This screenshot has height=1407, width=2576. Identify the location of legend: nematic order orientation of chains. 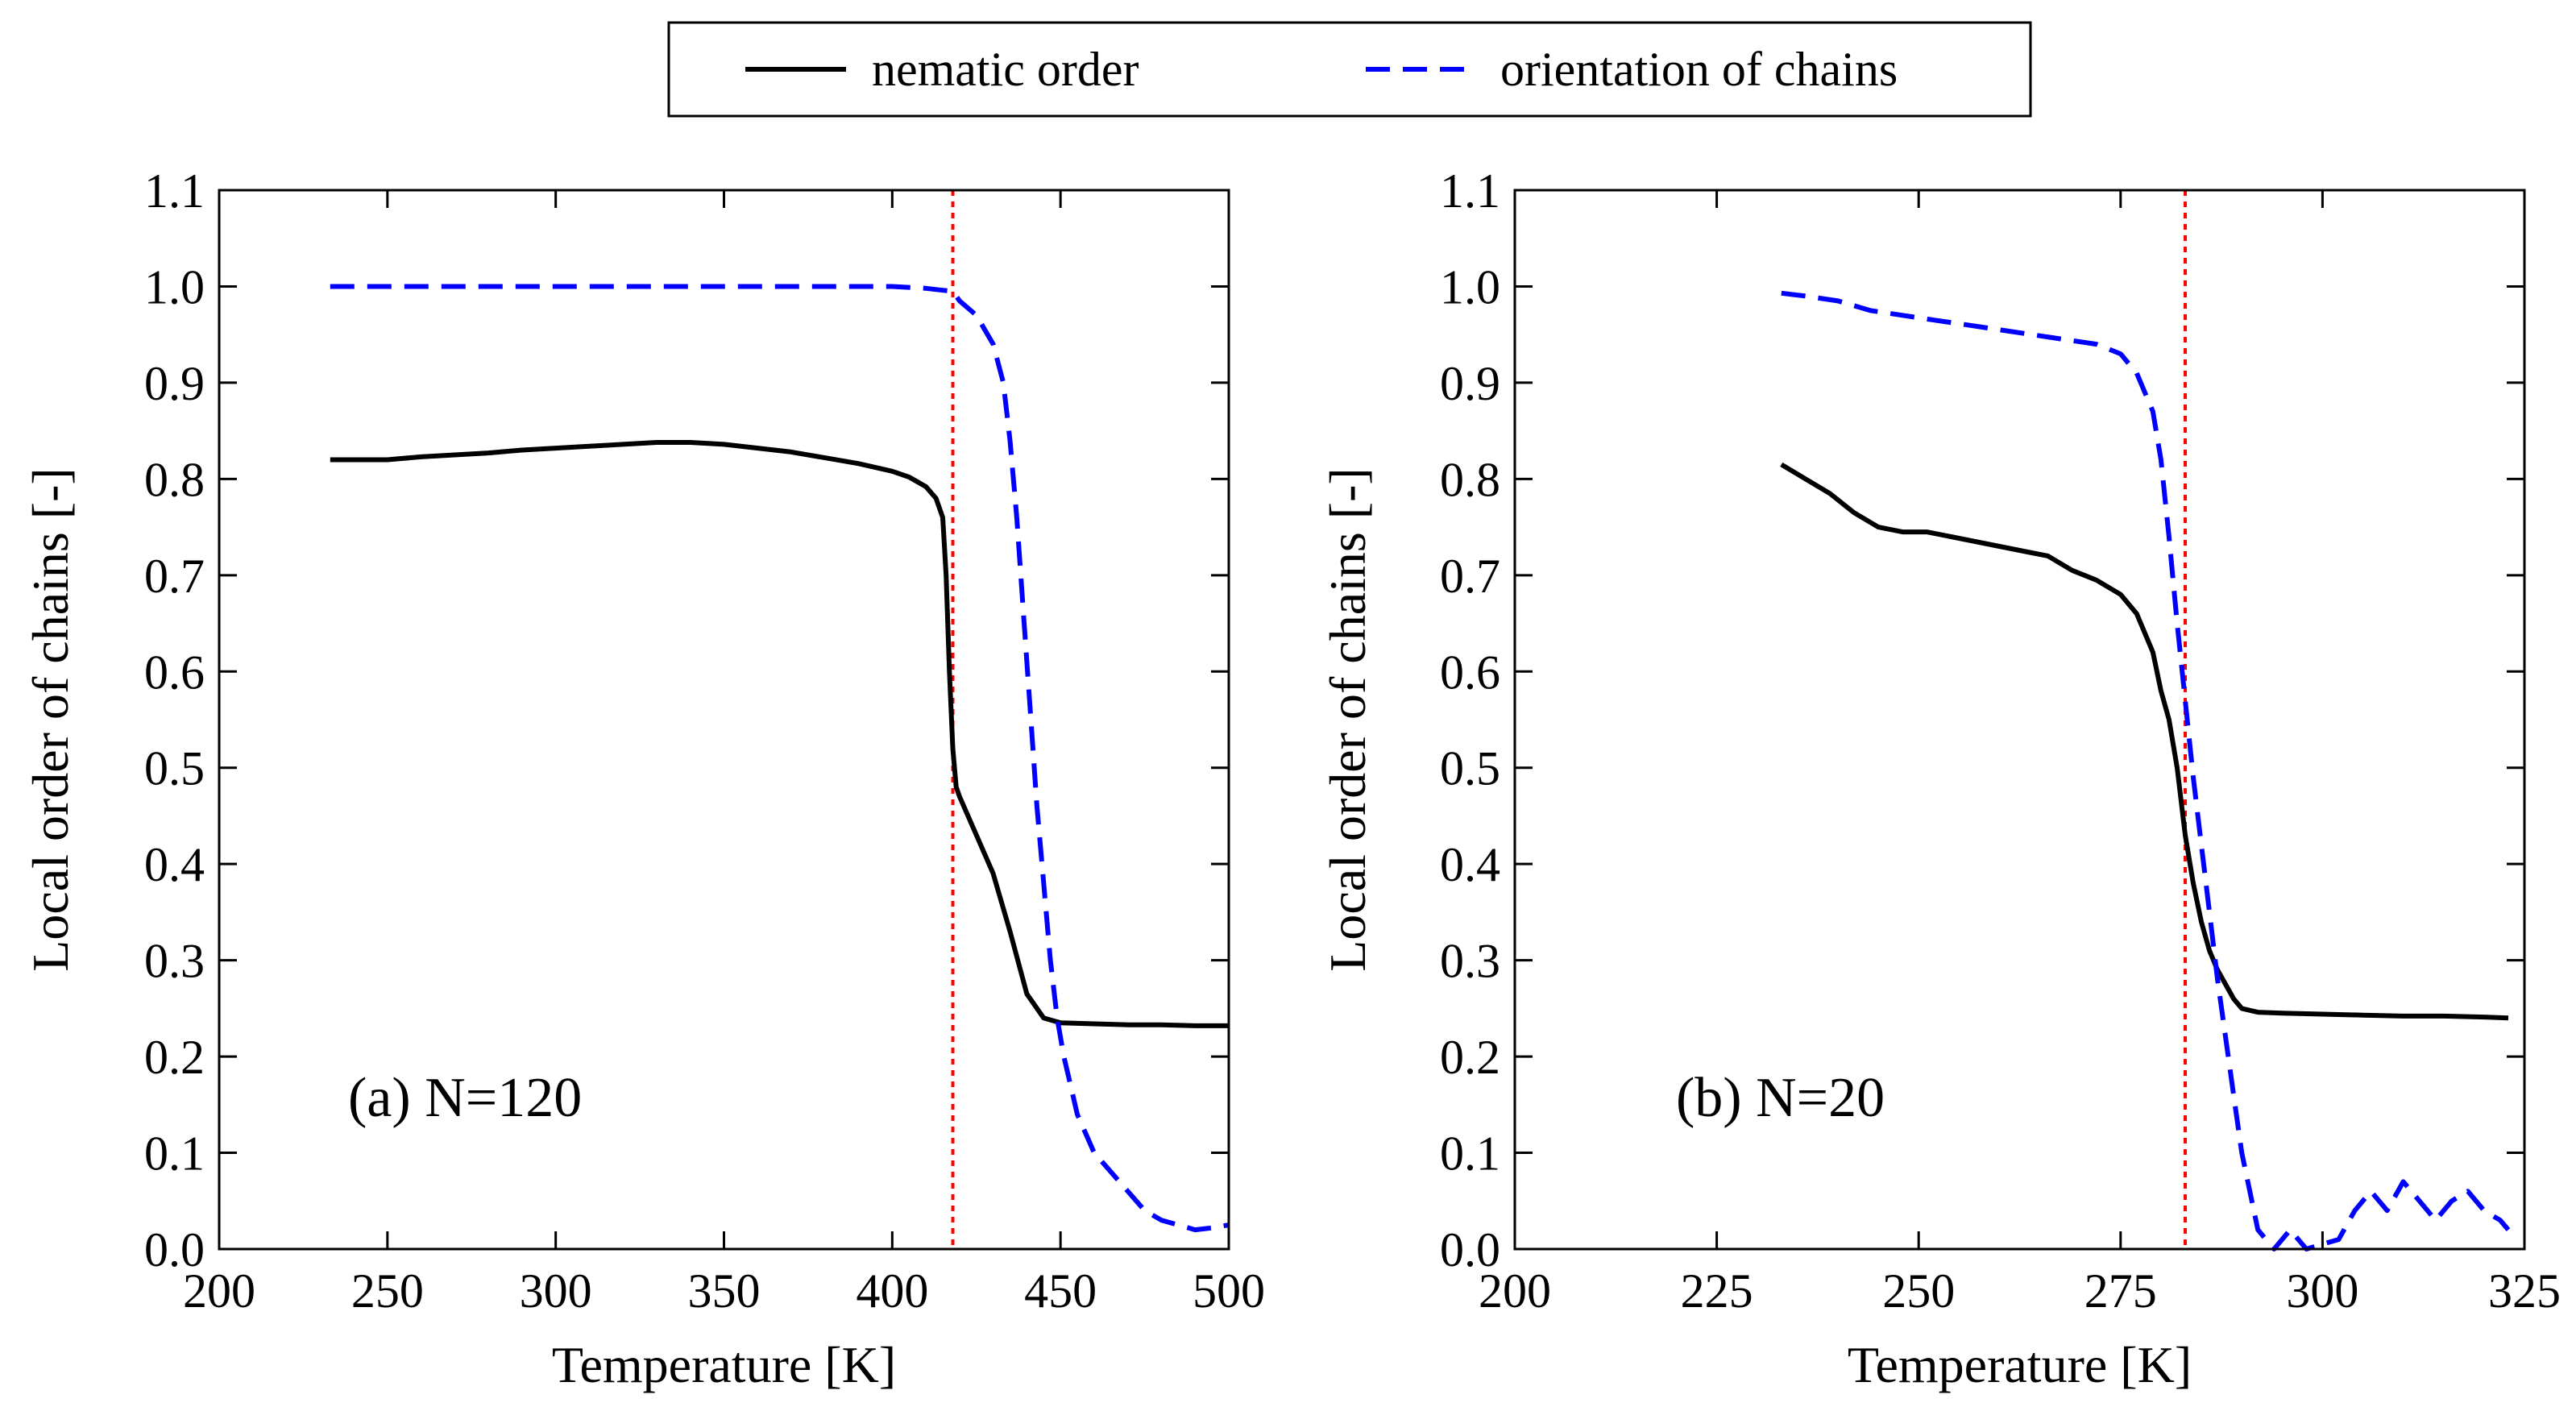
(1349, 69).